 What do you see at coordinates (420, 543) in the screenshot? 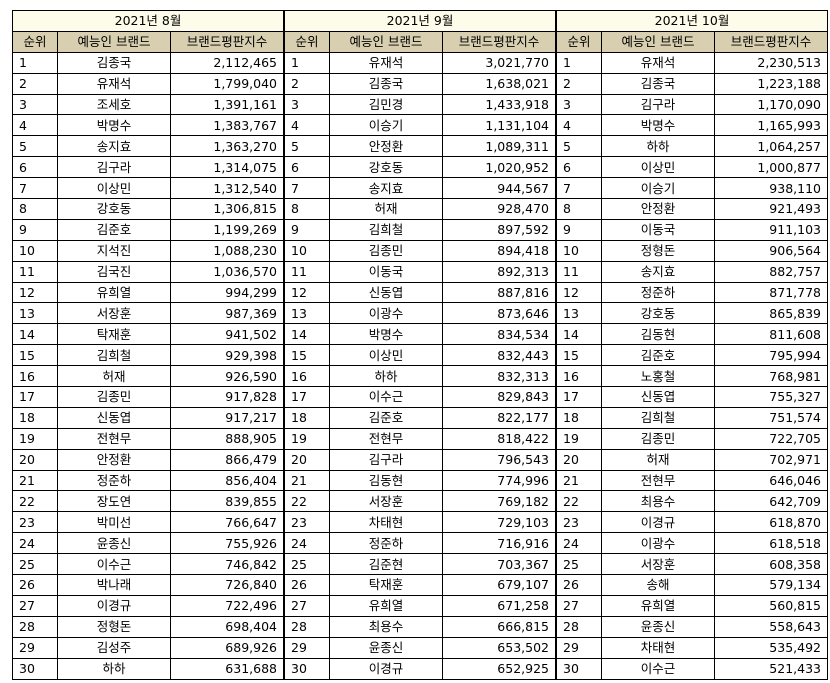
I see `table-row: 24 윤종신 755,926 24 정준하 716,916 24 이광수 618,518` at bounding box center [420, 543].